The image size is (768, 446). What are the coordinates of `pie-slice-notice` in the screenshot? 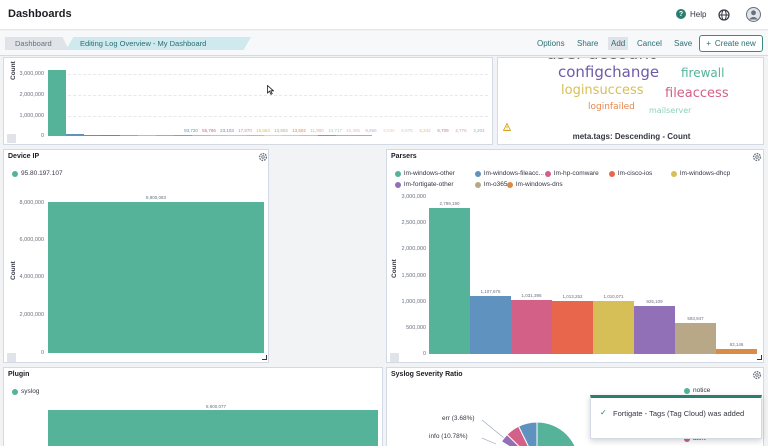 It's located at (557, 433).